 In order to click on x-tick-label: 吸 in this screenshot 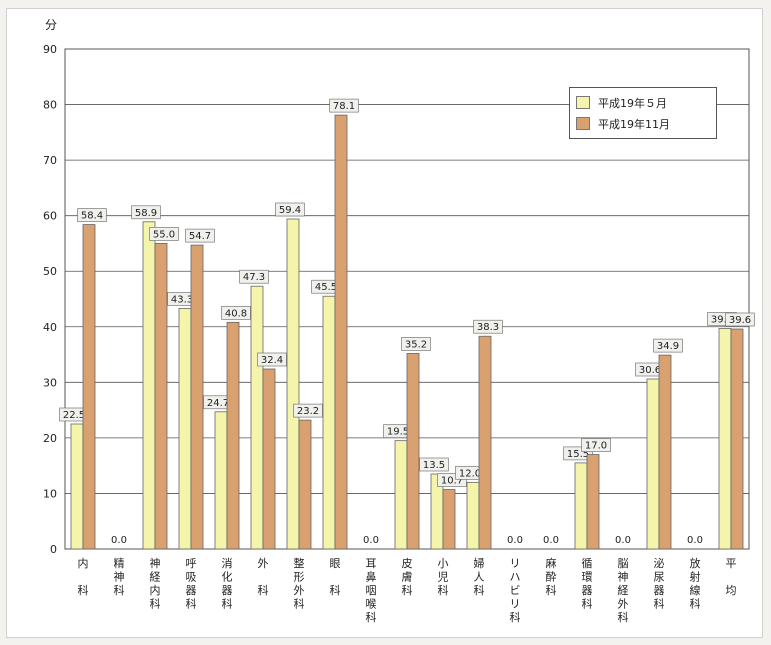, I will do `click(191, 577)`.